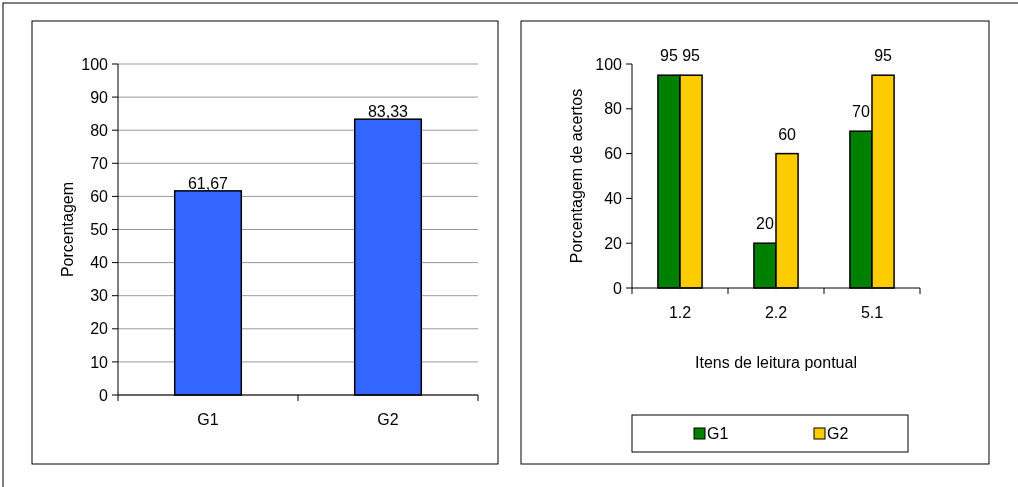 The height and width of the screenshot is (487, 1018). I want to click on y-axis-title: Porcentagem de acertos, so click(576, 176).